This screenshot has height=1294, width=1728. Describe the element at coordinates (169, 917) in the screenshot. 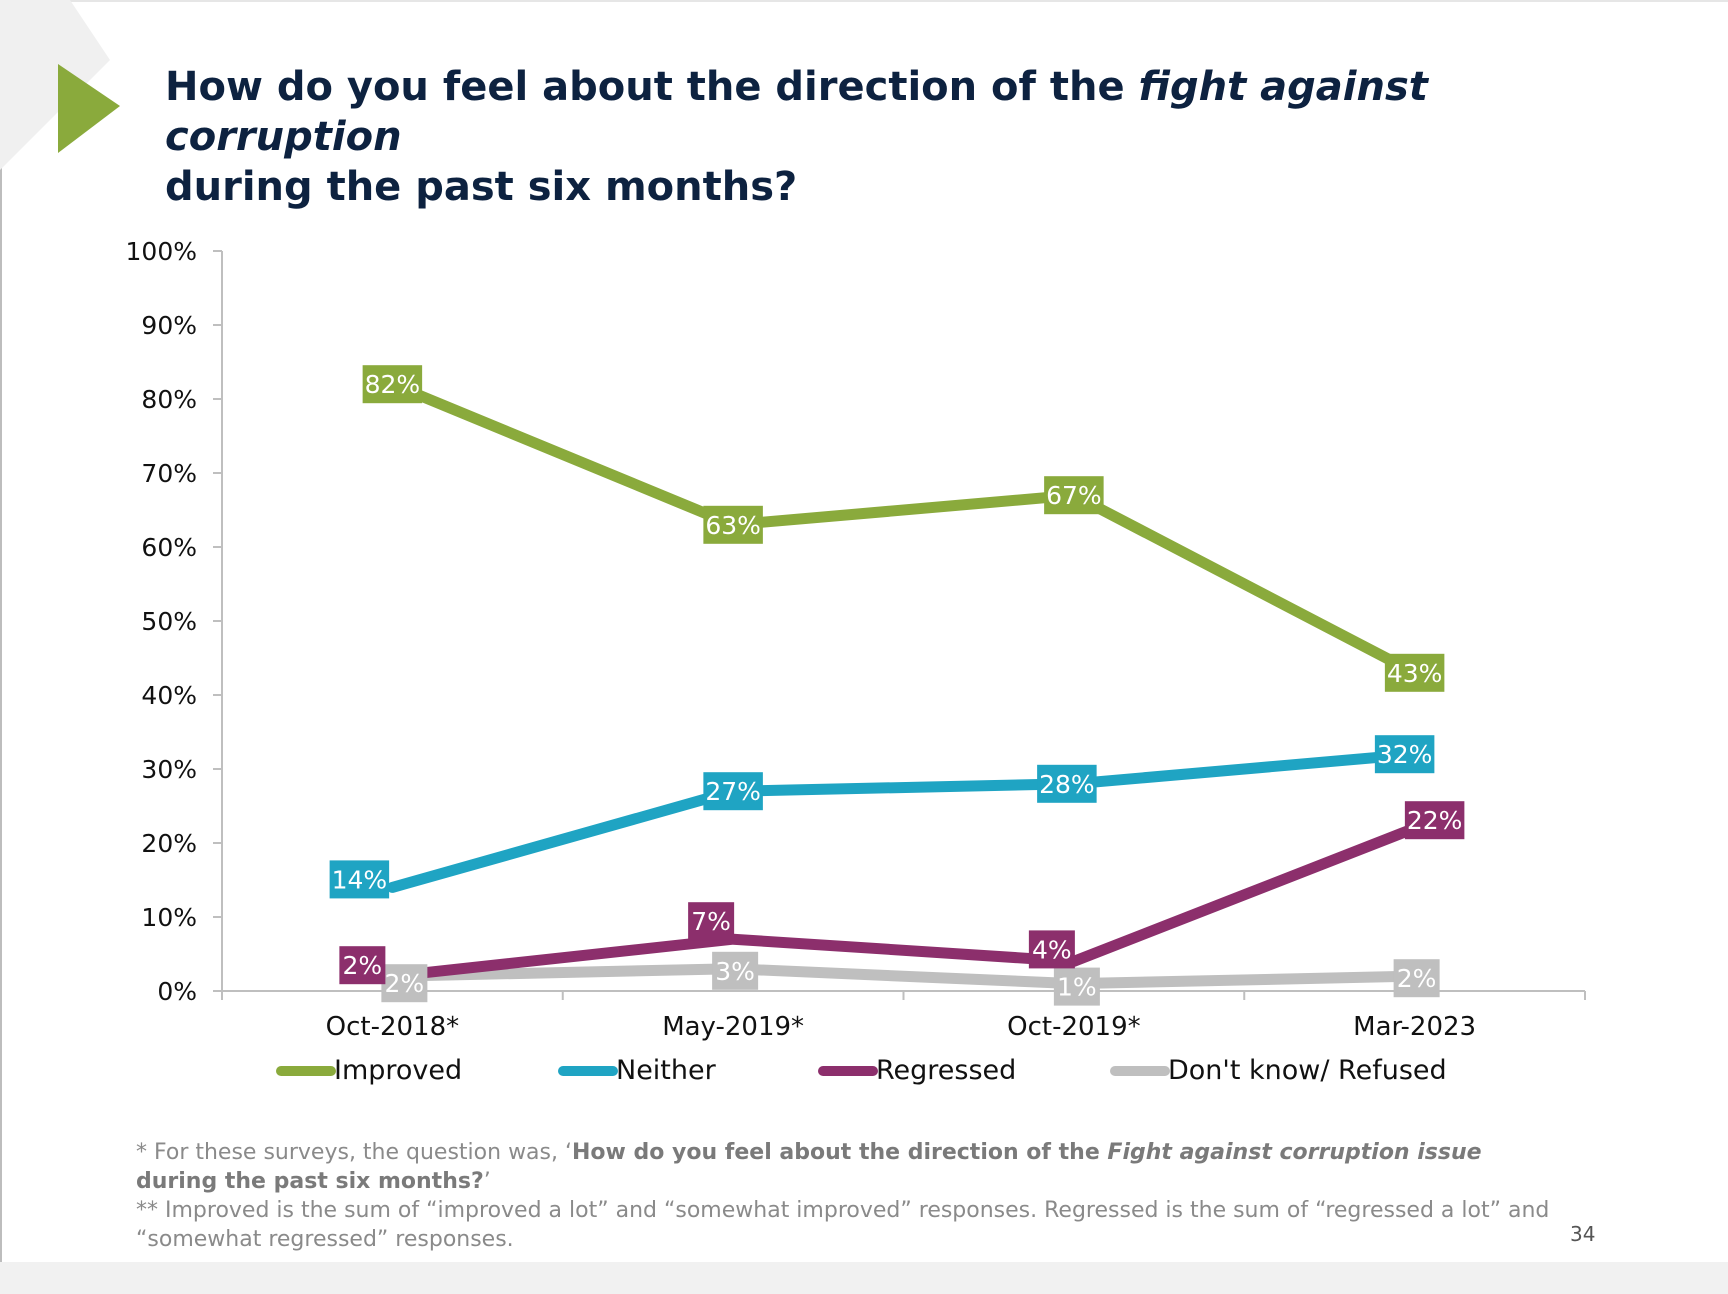

I see `y-tick-label: 10%` at that location.